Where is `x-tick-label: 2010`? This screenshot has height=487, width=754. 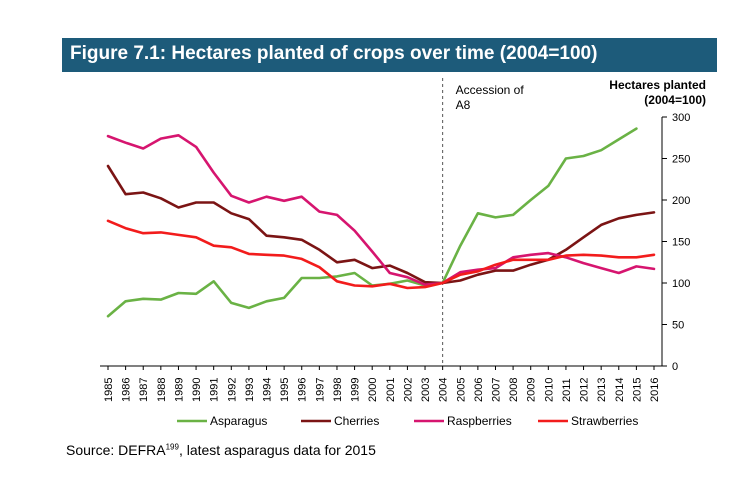
x-tick-label: 2010 is located at coordinates (549, 390).